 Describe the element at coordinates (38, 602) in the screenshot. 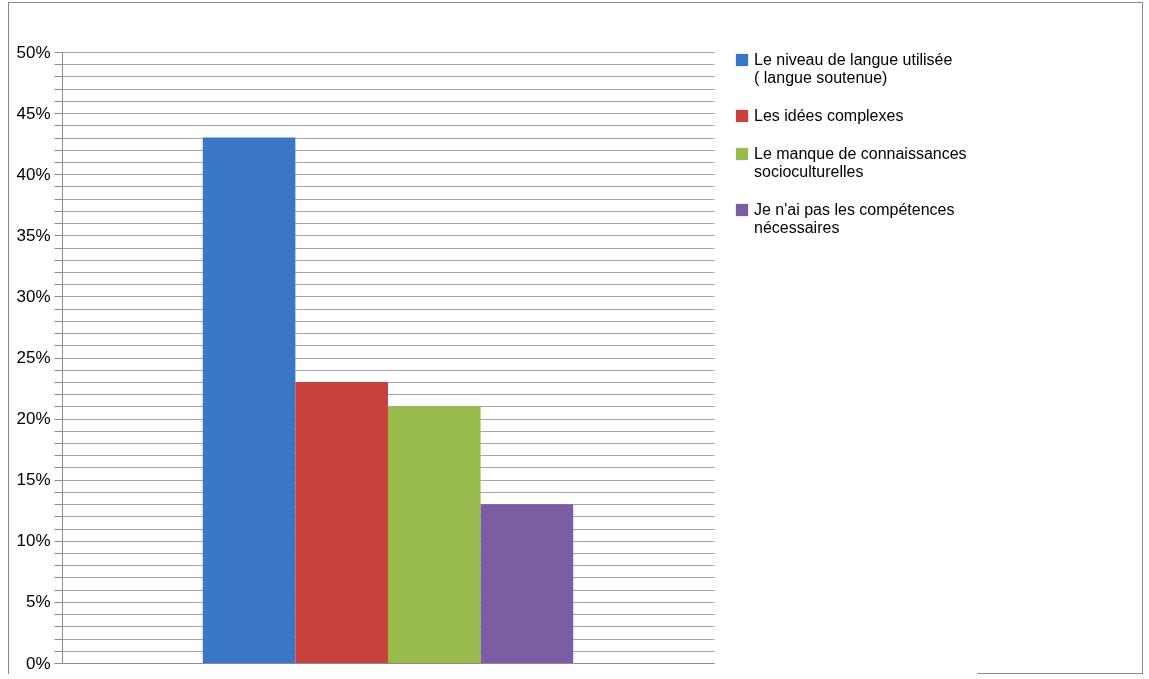

I see `y-tick-label: 5%` at that location.